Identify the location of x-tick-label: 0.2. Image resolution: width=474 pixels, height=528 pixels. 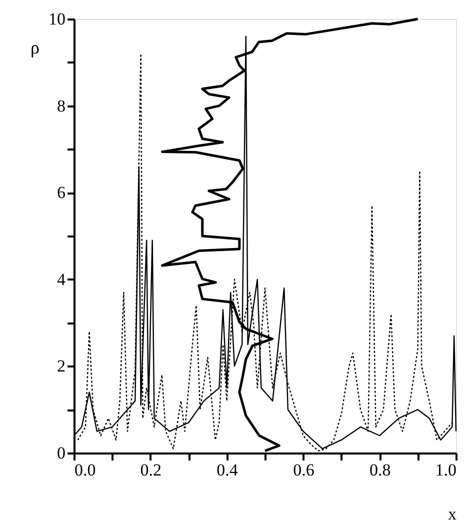
(151, 470).